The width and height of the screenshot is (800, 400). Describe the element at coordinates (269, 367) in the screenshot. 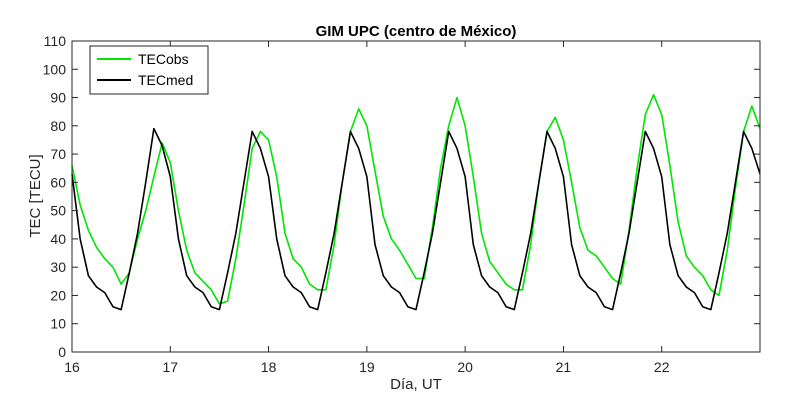

I see `x-tick-label: 18` at that location.